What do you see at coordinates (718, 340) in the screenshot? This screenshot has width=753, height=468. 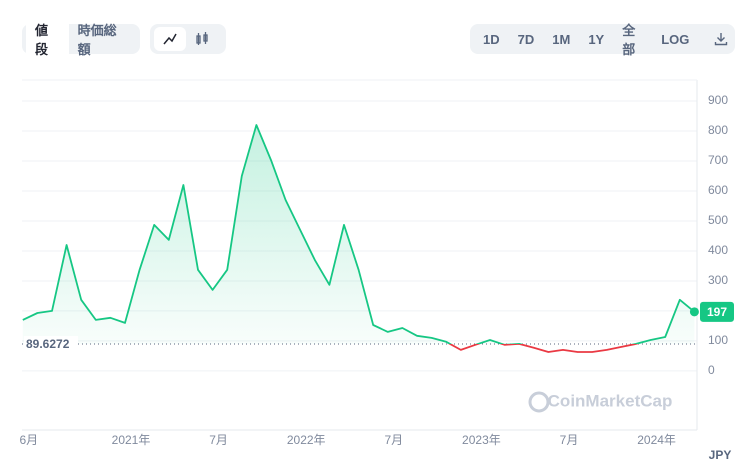 I see `y-tick-label: 100` at bounding box center [718, 340].